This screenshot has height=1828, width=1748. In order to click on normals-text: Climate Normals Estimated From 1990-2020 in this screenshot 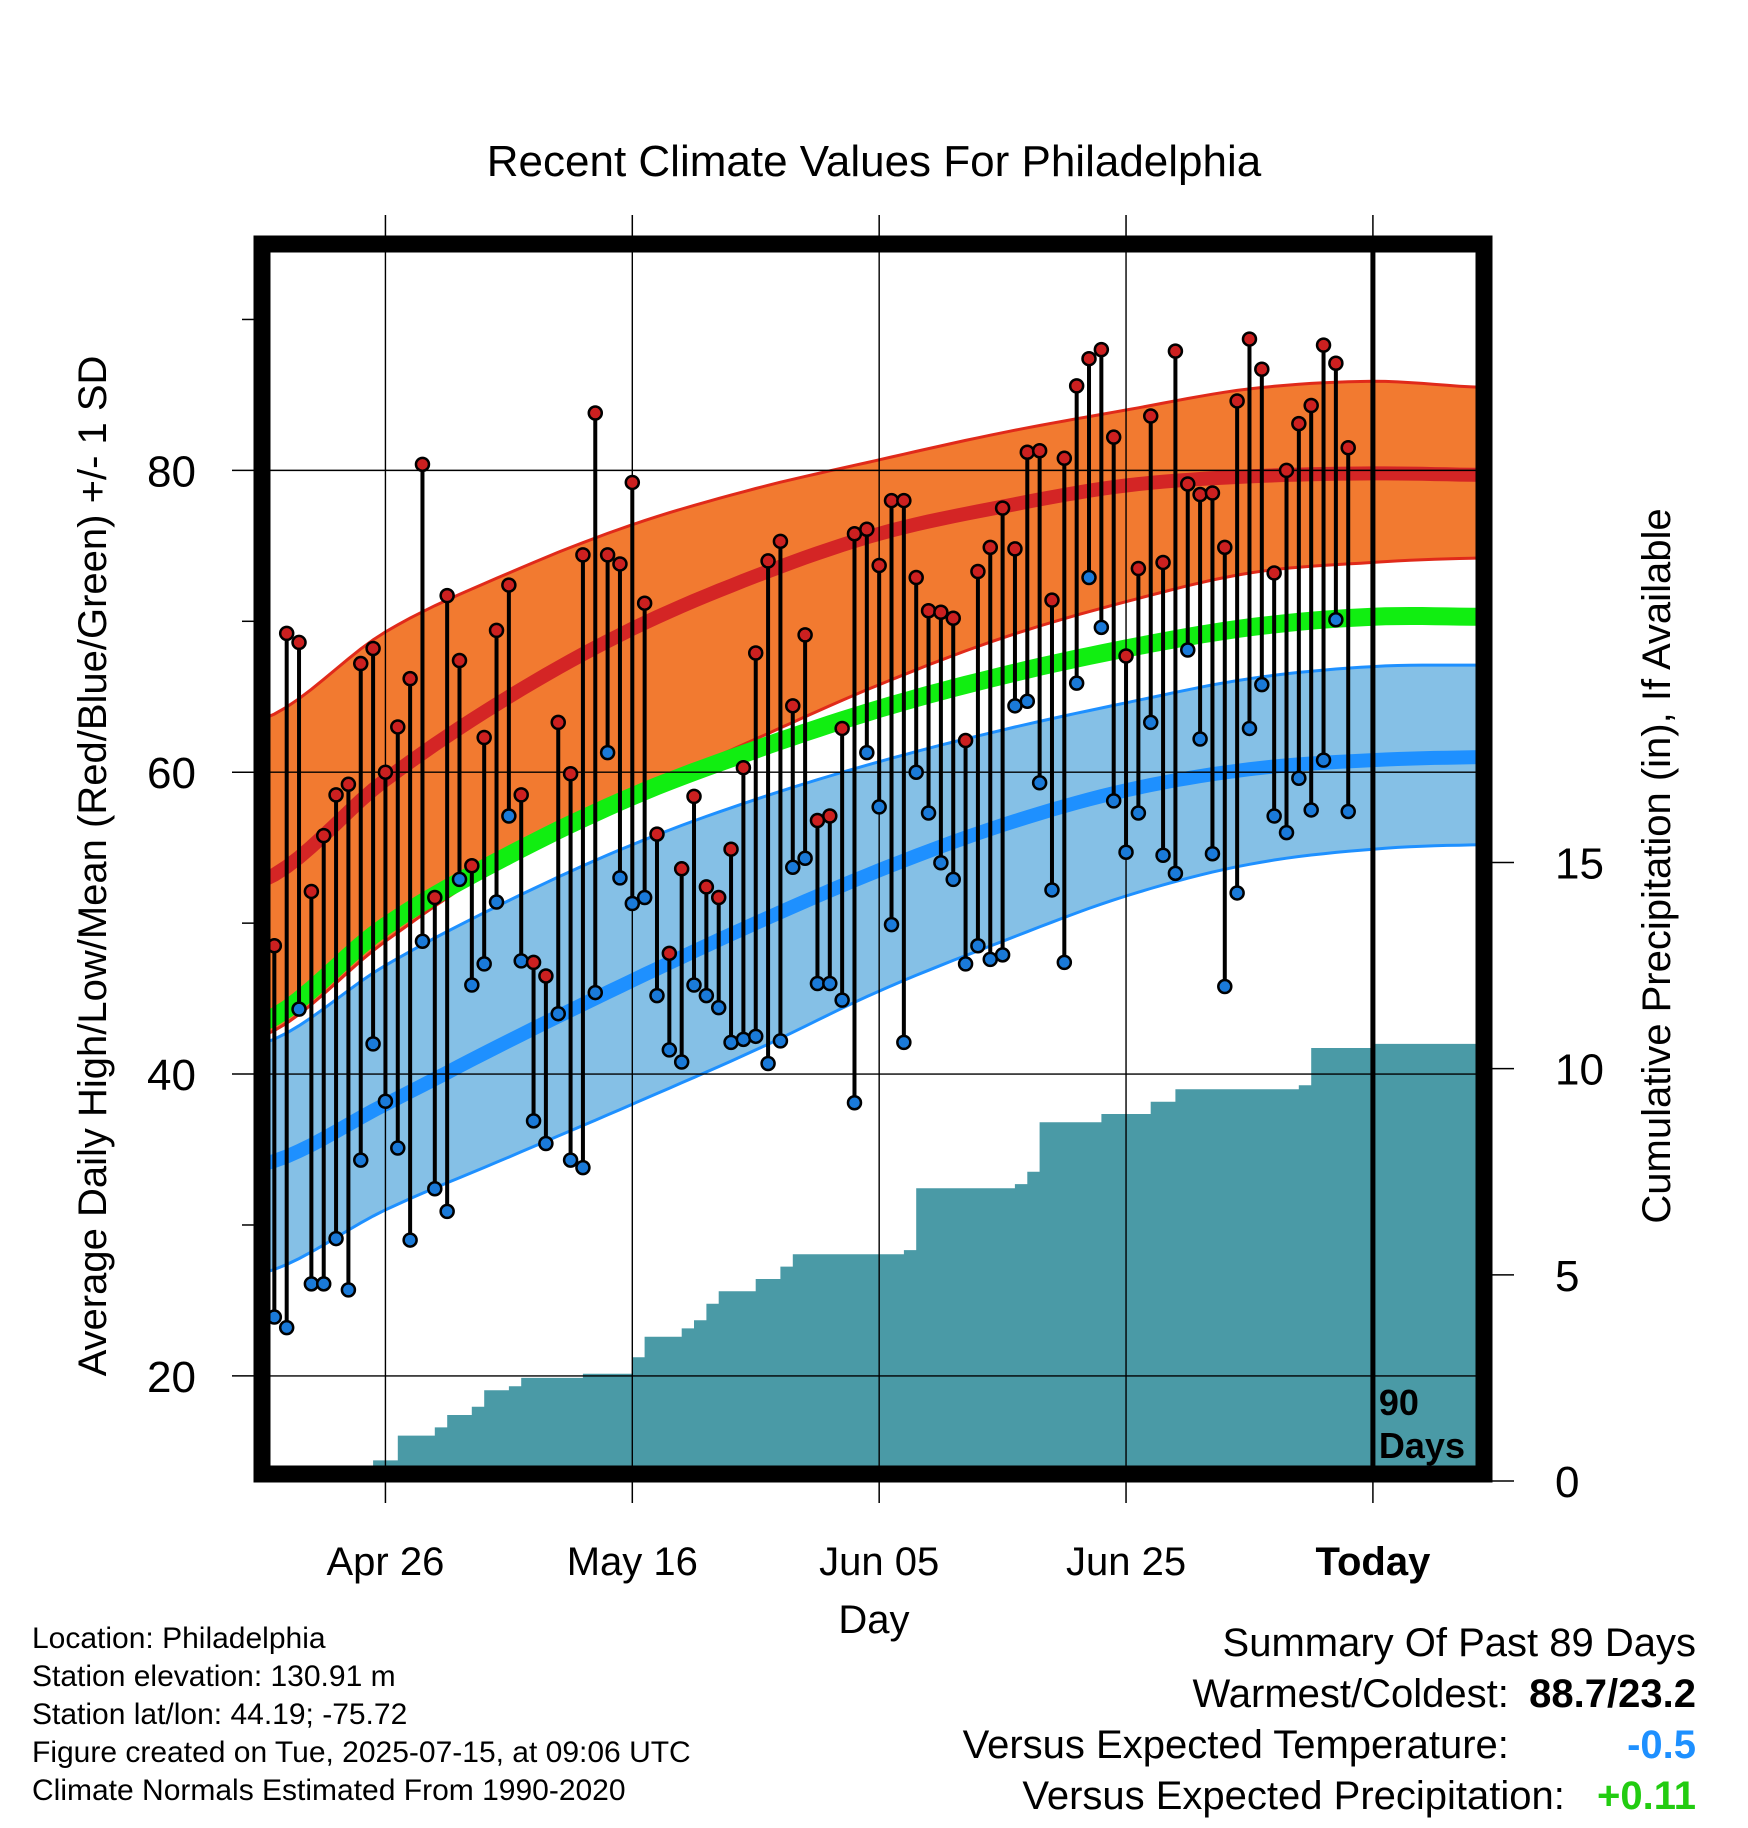, I will do `click(329, 1790)`.